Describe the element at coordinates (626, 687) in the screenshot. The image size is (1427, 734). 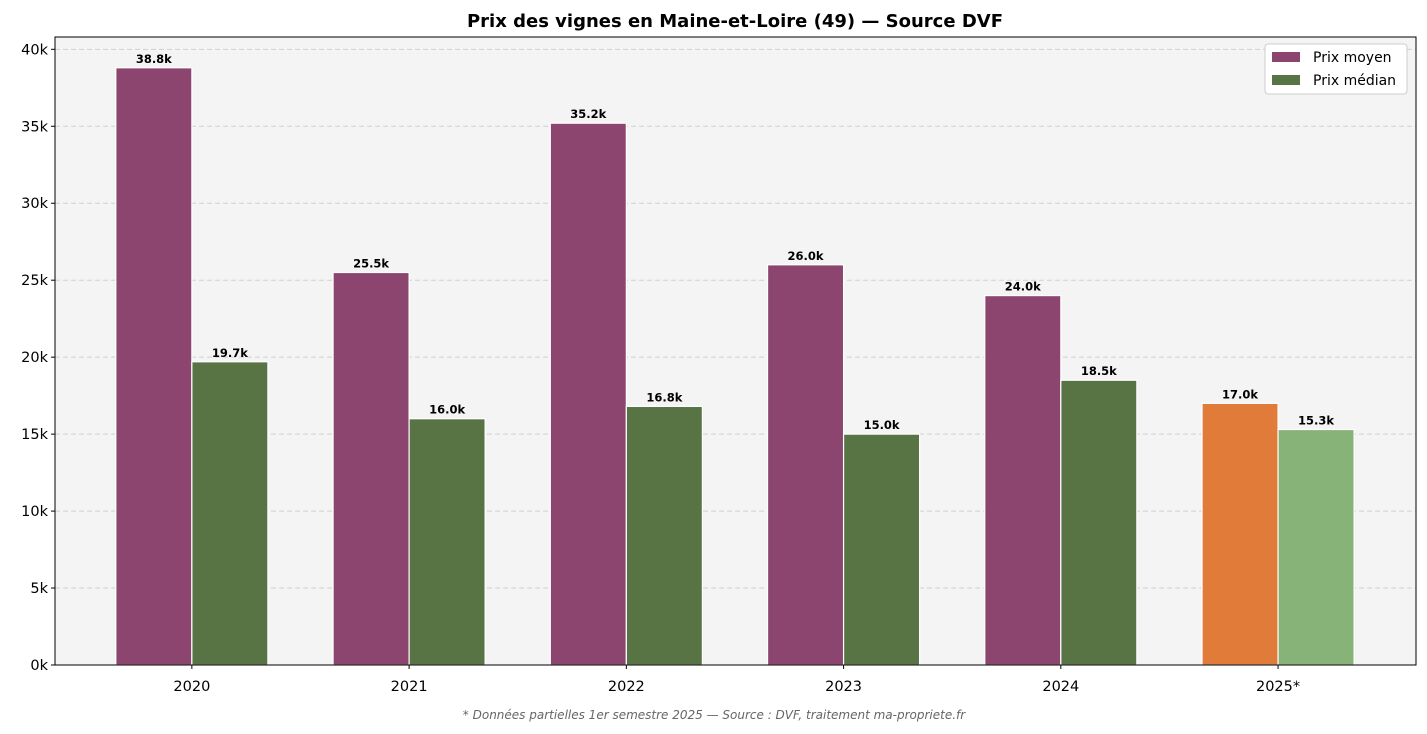
I see `x-tick-label: 2022` at that location.